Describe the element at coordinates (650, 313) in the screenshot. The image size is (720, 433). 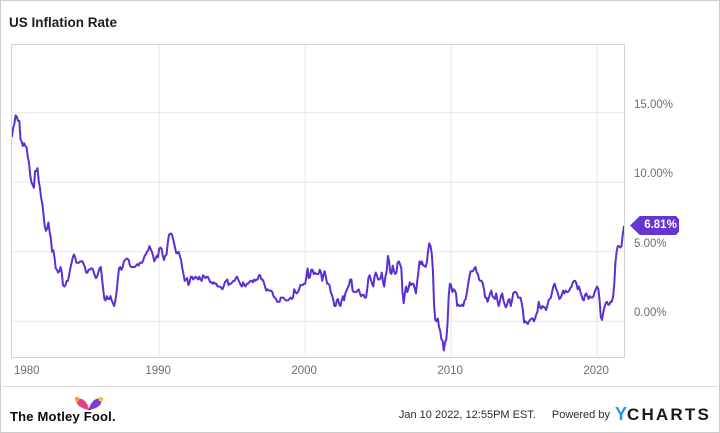
I see `y-axis-label: 0.00%` at that location.